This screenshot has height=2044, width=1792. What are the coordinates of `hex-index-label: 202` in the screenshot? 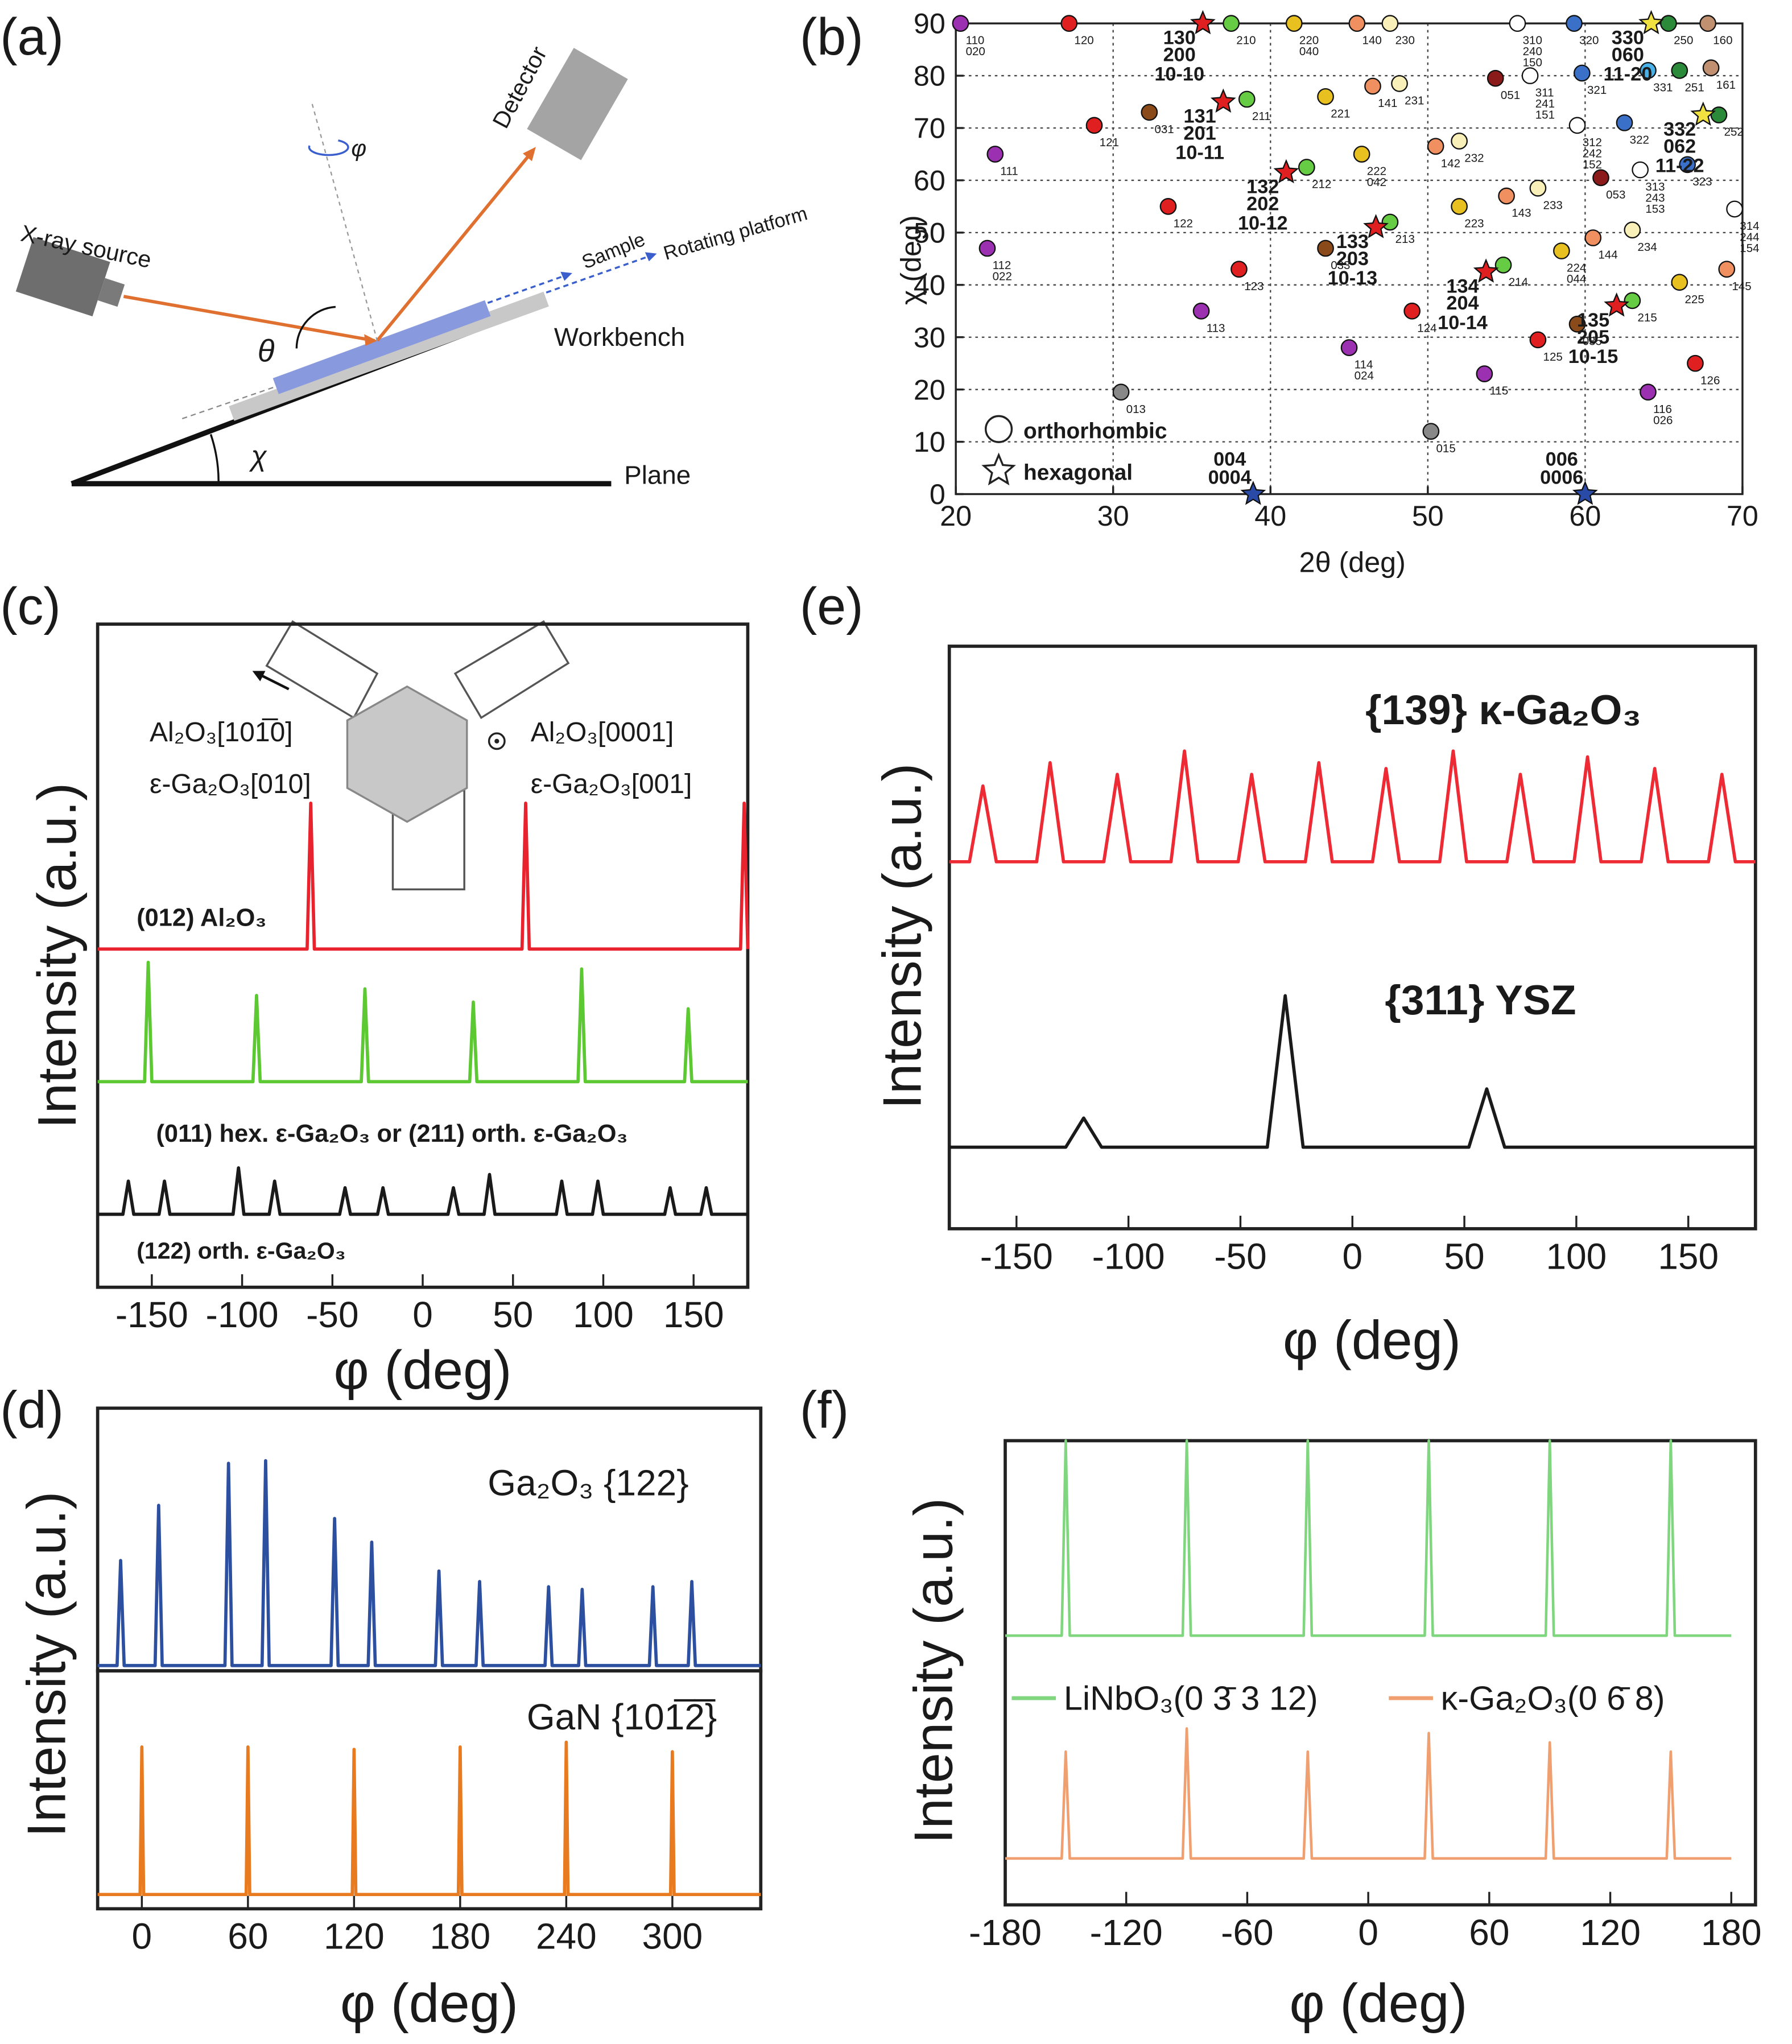 It's located at (1262, 203).